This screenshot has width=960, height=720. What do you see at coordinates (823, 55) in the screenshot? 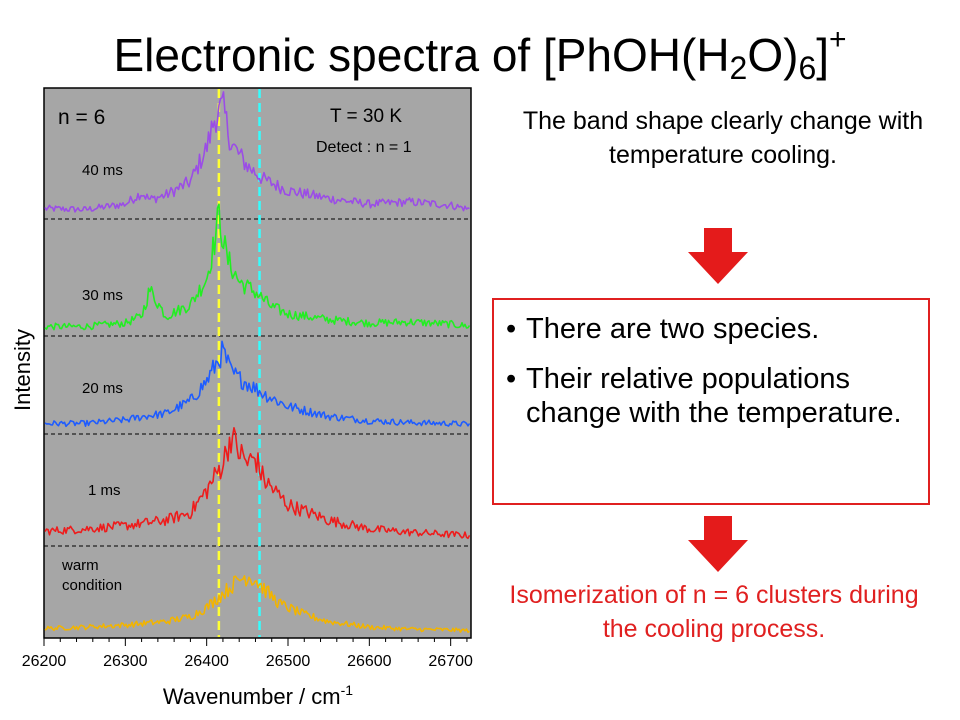
I see `title-close-bracket: ]` at bounding box center [823, 55].